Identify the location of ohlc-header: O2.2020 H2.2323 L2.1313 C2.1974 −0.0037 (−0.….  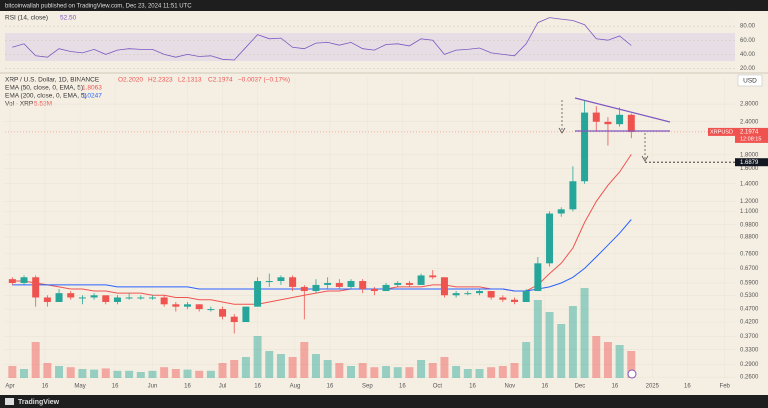
(204, 80).